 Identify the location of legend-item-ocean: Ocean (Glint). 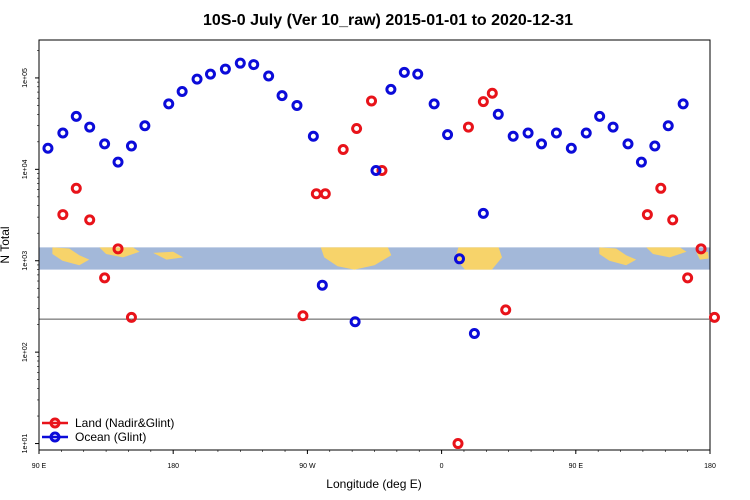
(94, 437).